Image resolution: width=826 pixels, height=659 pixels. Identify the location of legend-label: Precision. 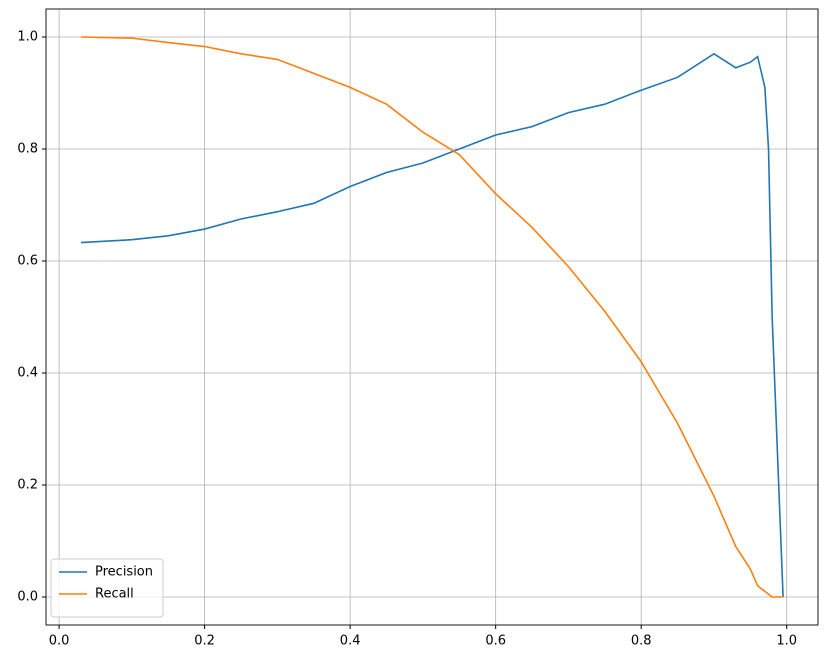
(124, 572).